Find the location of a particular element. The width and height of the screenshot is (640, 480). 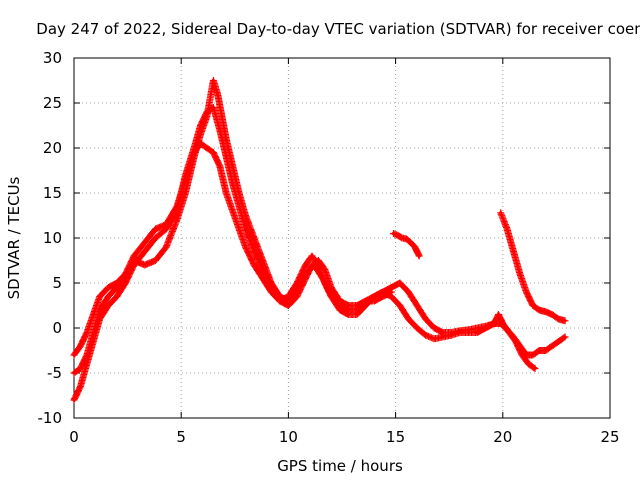

x-axis-label: GPS time / hours is located at coordinates (340, 466).